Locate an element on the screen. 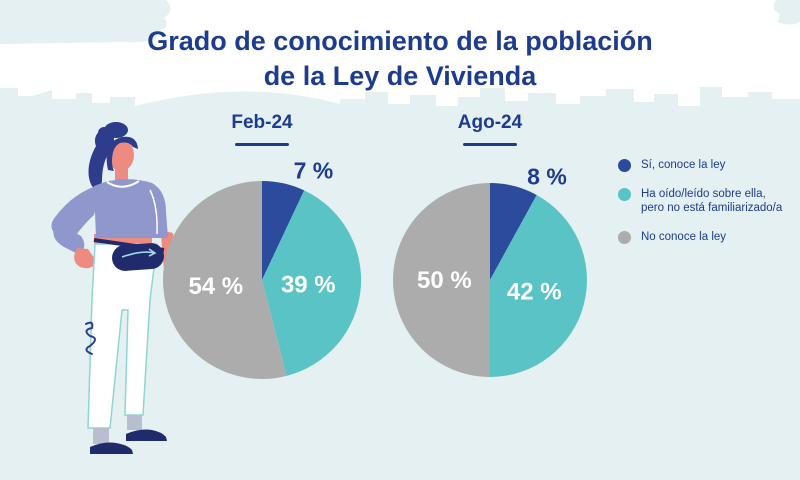 This screenshot has width=800, height=480. right-sock is located at coordinates (134, 422).